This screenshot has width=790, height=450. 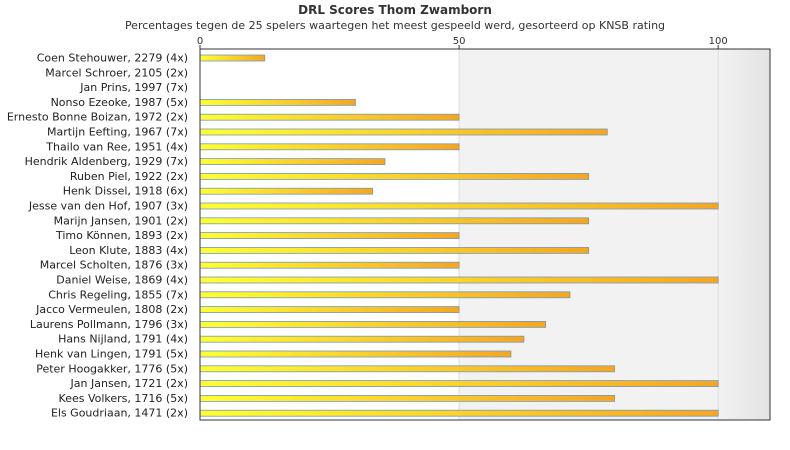 I want to click on category-label: Thailo van Ree, 1951 (4x), so click(x=116, y=146).